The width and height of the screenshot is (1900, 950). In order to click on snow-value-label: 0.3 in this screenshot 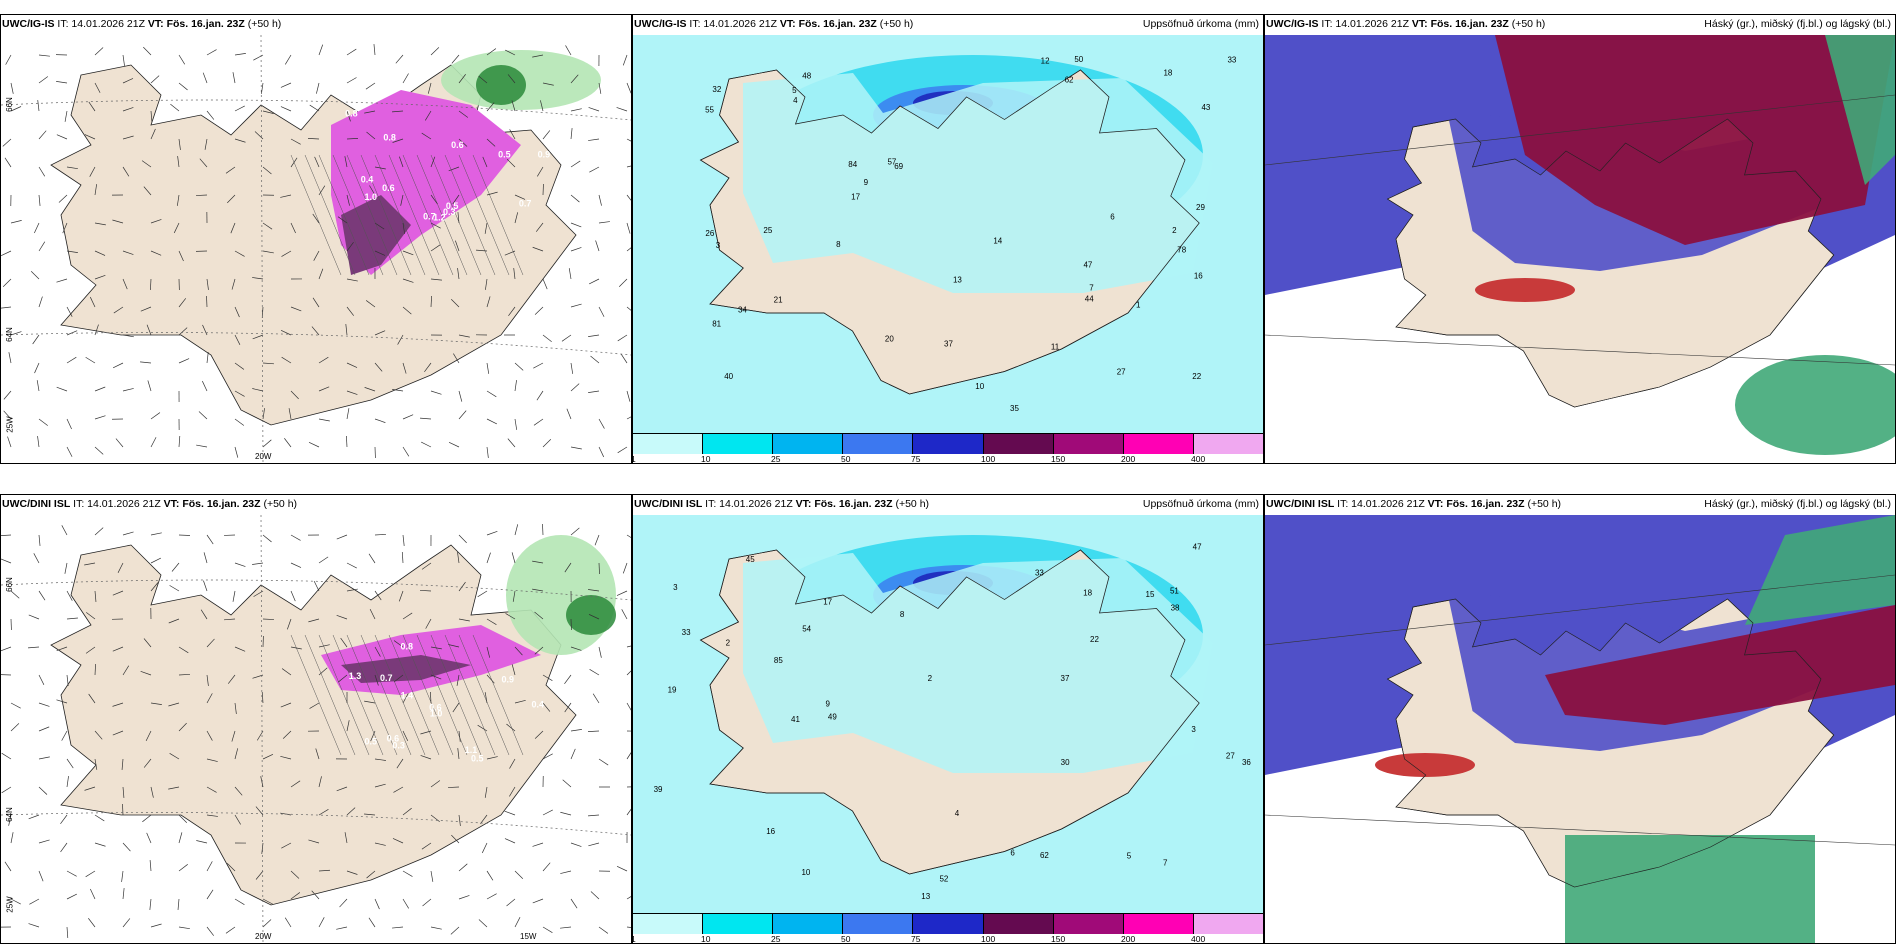, I will do `click(398, 746)`.